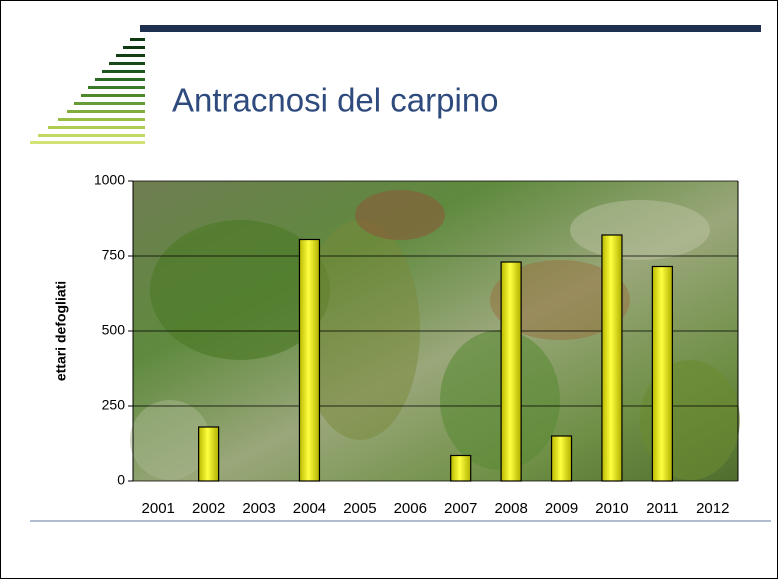 Image resolution: width=778 pixels, height=584 pixels. Describe the element at coordinates (410, 508) in the screenshot. I see `x-tick-label: 2006` at that location.